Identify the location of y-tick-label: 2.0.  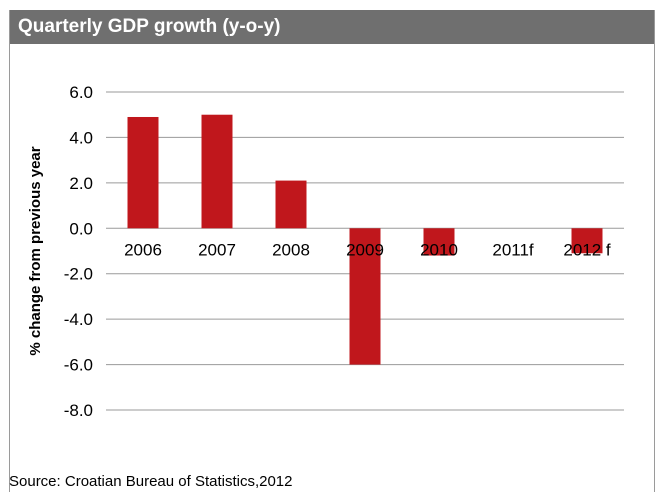
(81, 183).